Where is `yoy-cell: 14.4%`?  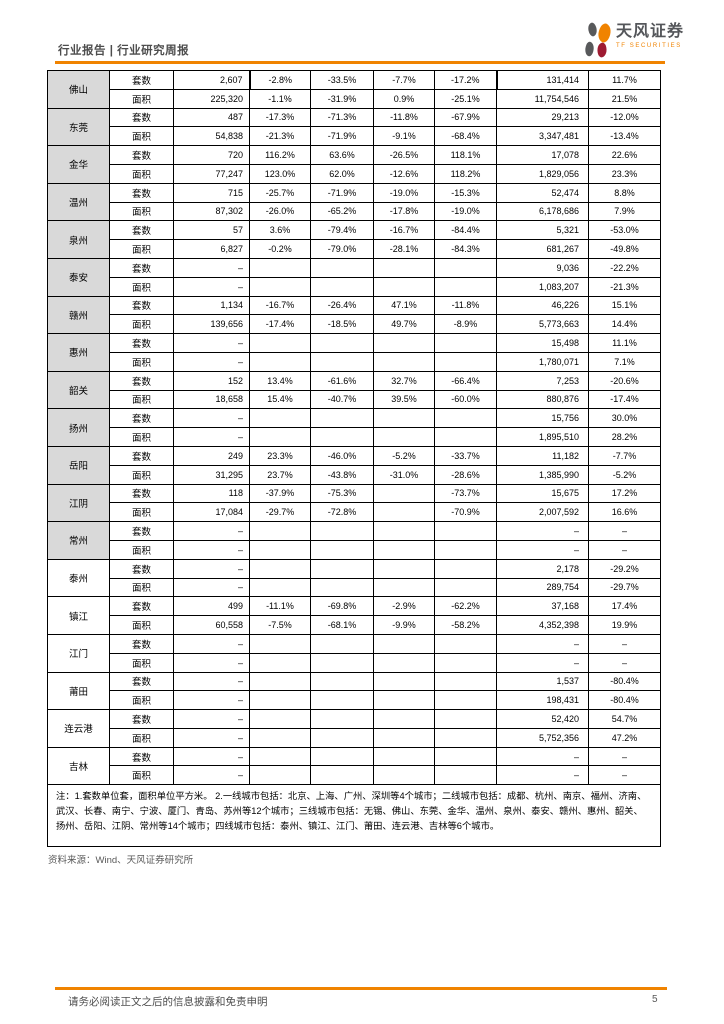 yoy-cell: 14.4% is located at coordinates (624, 324).